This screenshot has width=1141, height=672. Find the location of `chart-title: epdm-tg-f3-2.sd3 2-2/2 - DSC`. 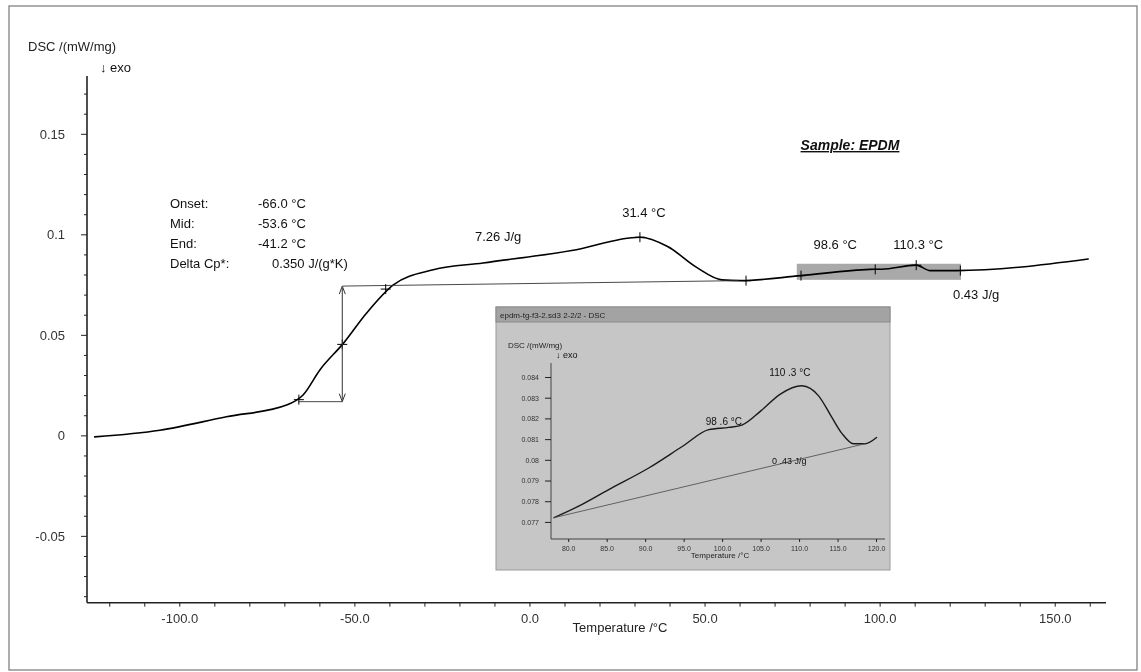

chart-title: epdm-tg-f3-2.sd3 2-2/2 - DSC is located at coordinates (553, 315).